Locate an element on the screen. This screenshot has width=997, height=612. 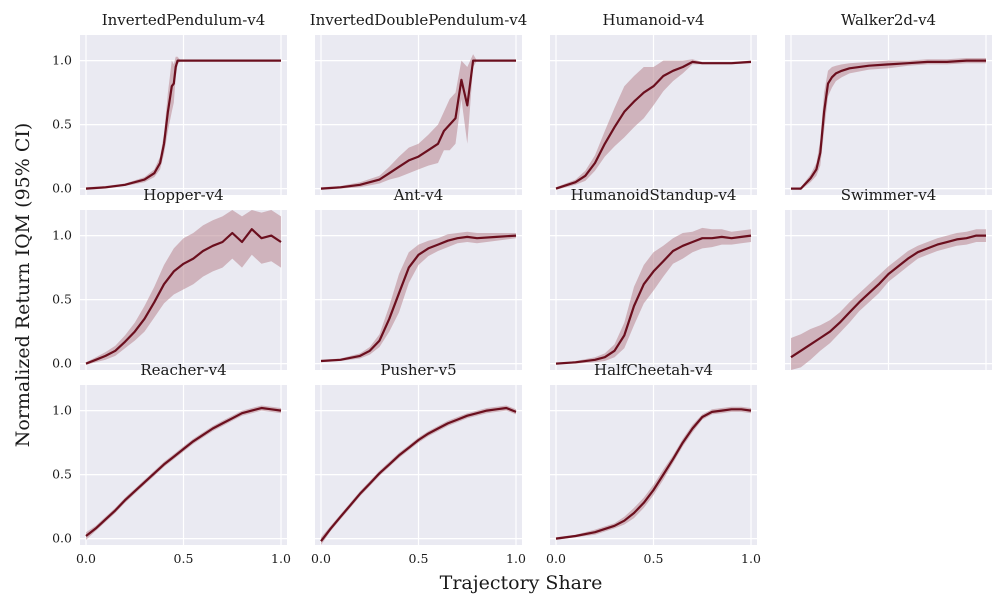
subplot-title: InvertedPendulum-v4 is located at coordinates (184, 20).